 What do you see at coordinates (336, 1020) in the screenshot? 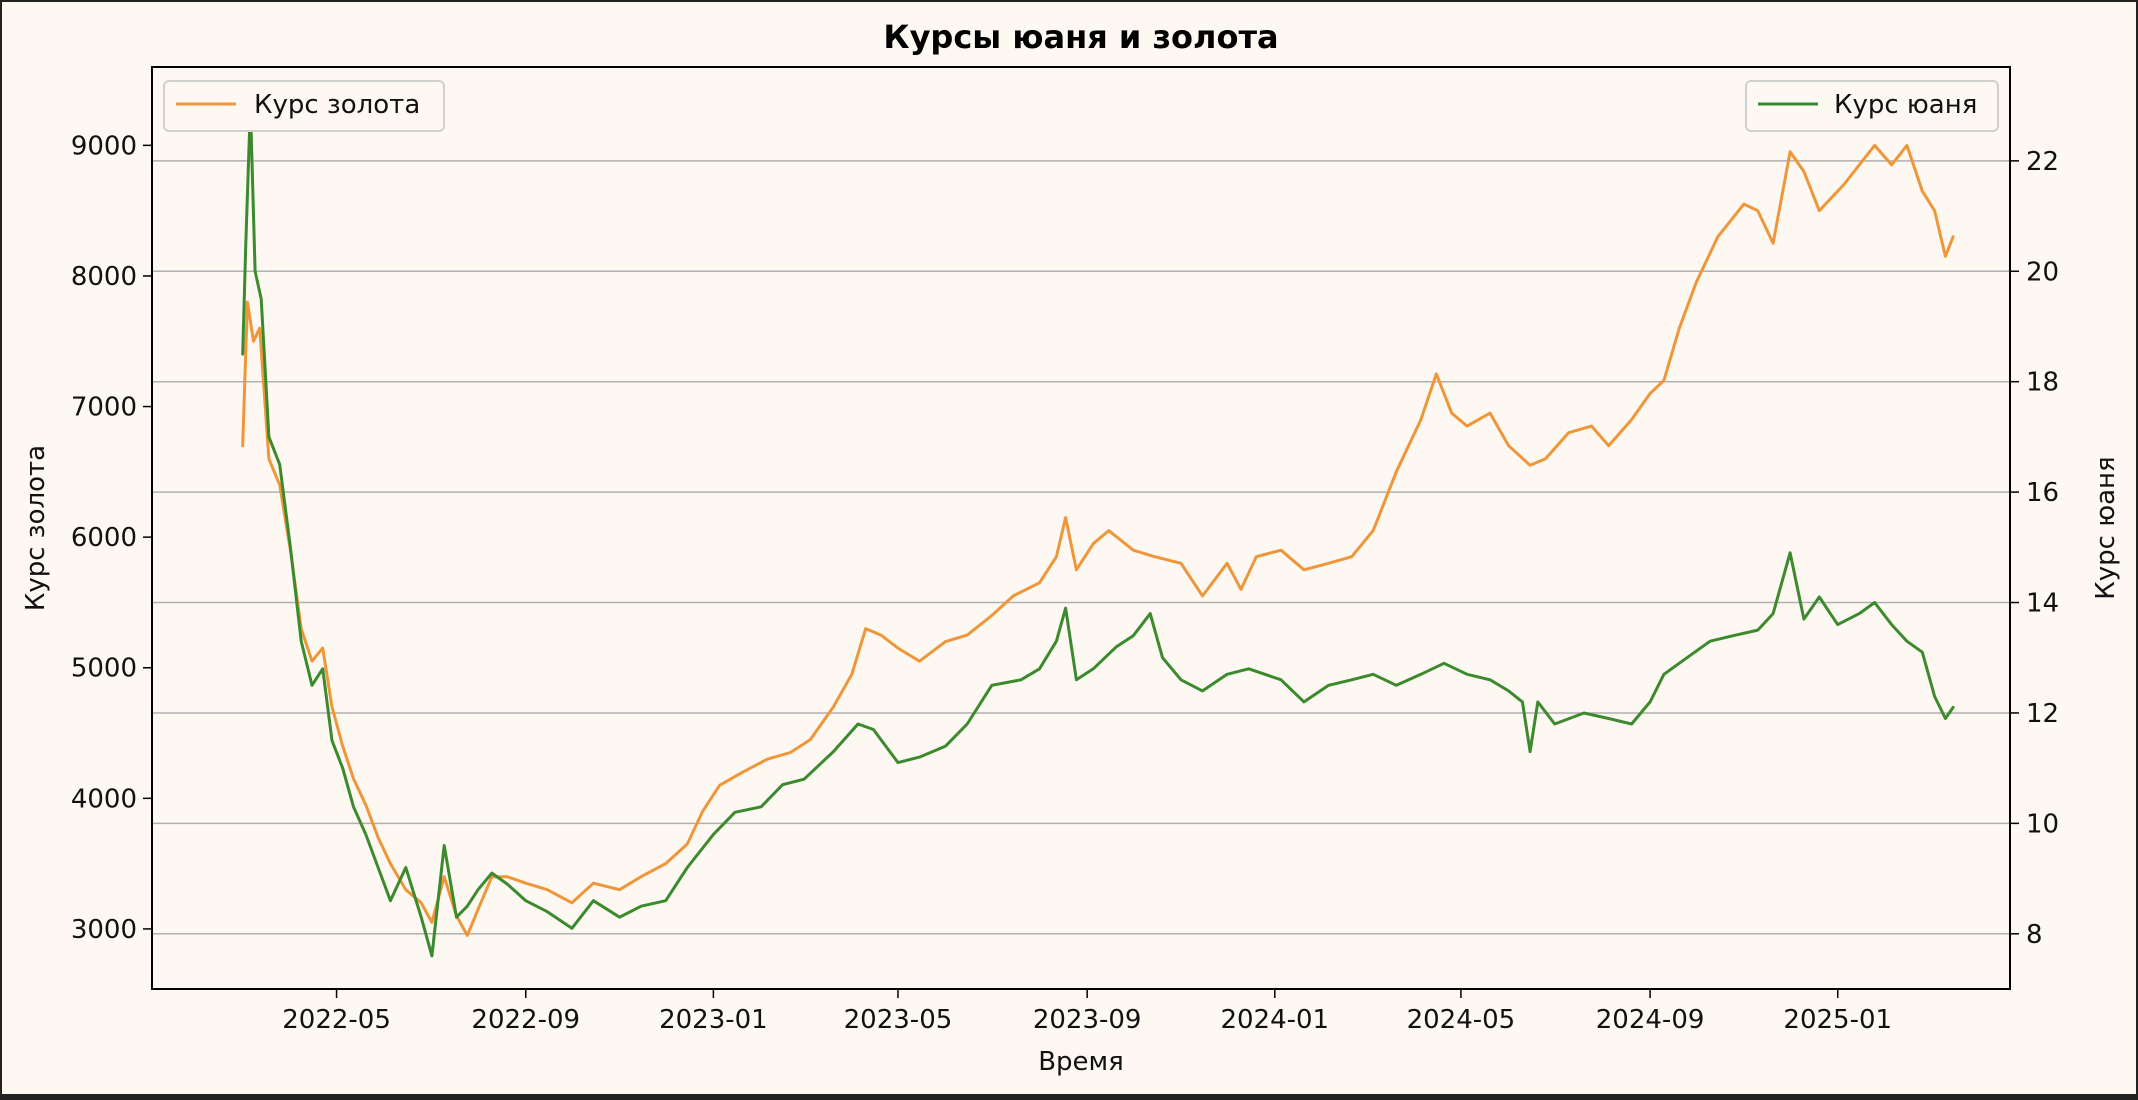
I see `x-tick-label: 2022-05` at bounding box center [336, 1020].